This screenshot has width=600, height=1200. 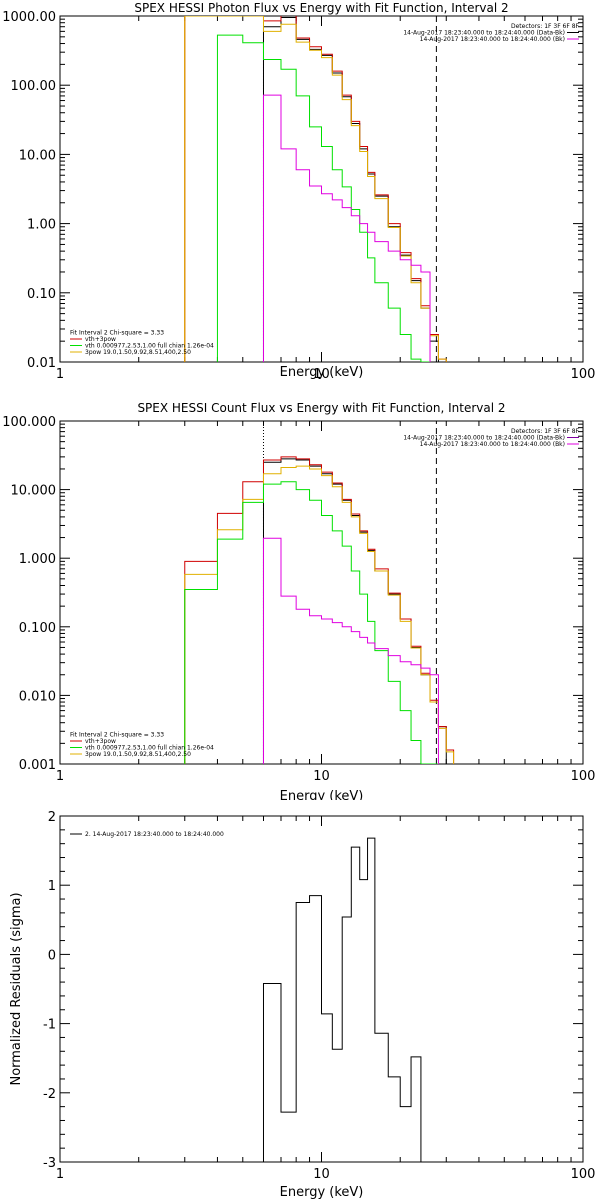 What do you see at coordinates (29, 17) in the screenshot?
I see `y-tick-label: 1000.00` at bounding box center [29, 17].